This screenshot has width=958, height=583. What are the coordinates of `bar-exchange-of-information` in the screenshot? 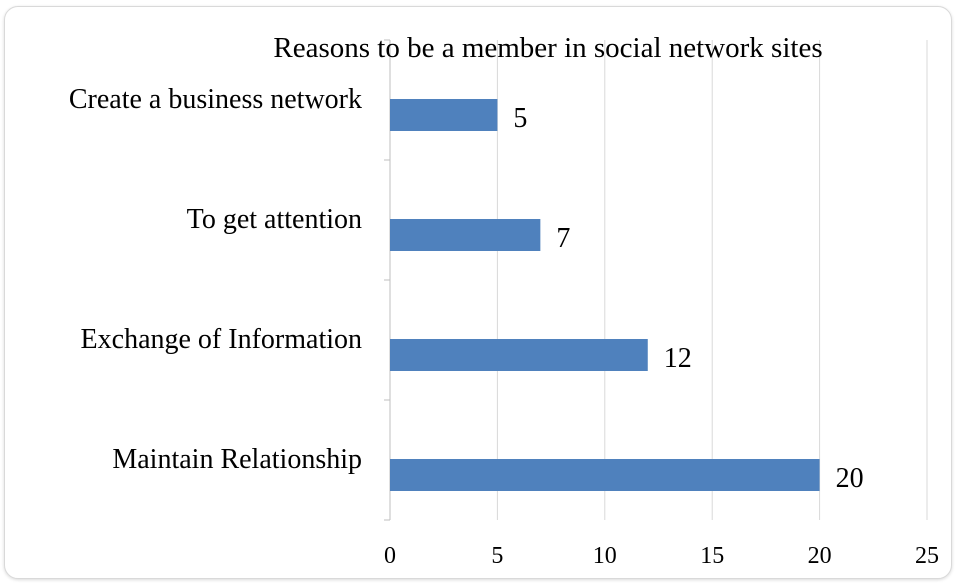 It's located at (519, 355).